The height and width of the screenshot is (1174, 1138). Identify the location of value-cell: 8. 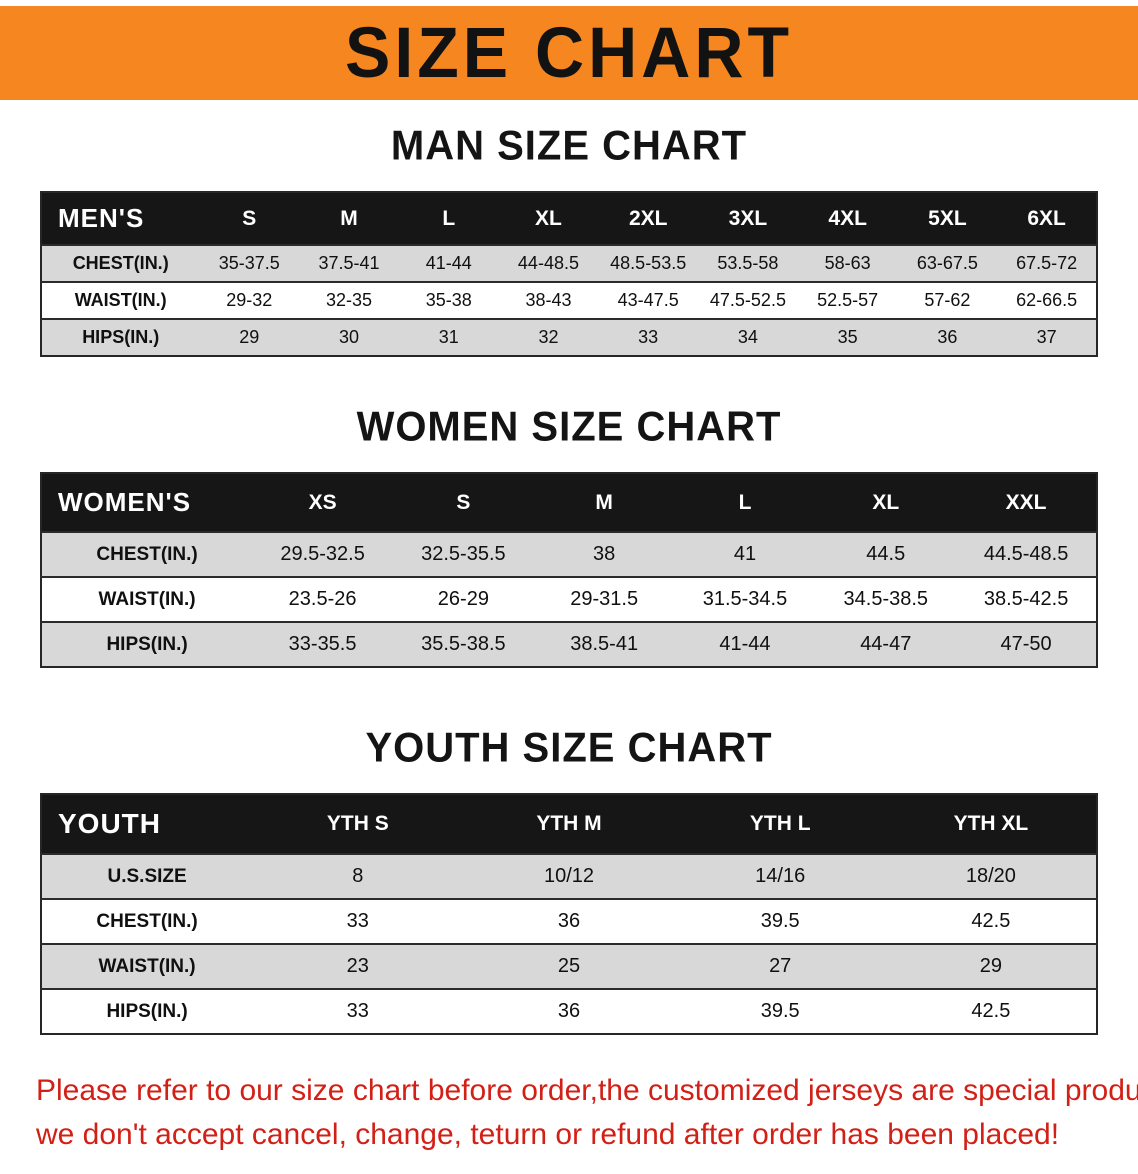
(358, 876).